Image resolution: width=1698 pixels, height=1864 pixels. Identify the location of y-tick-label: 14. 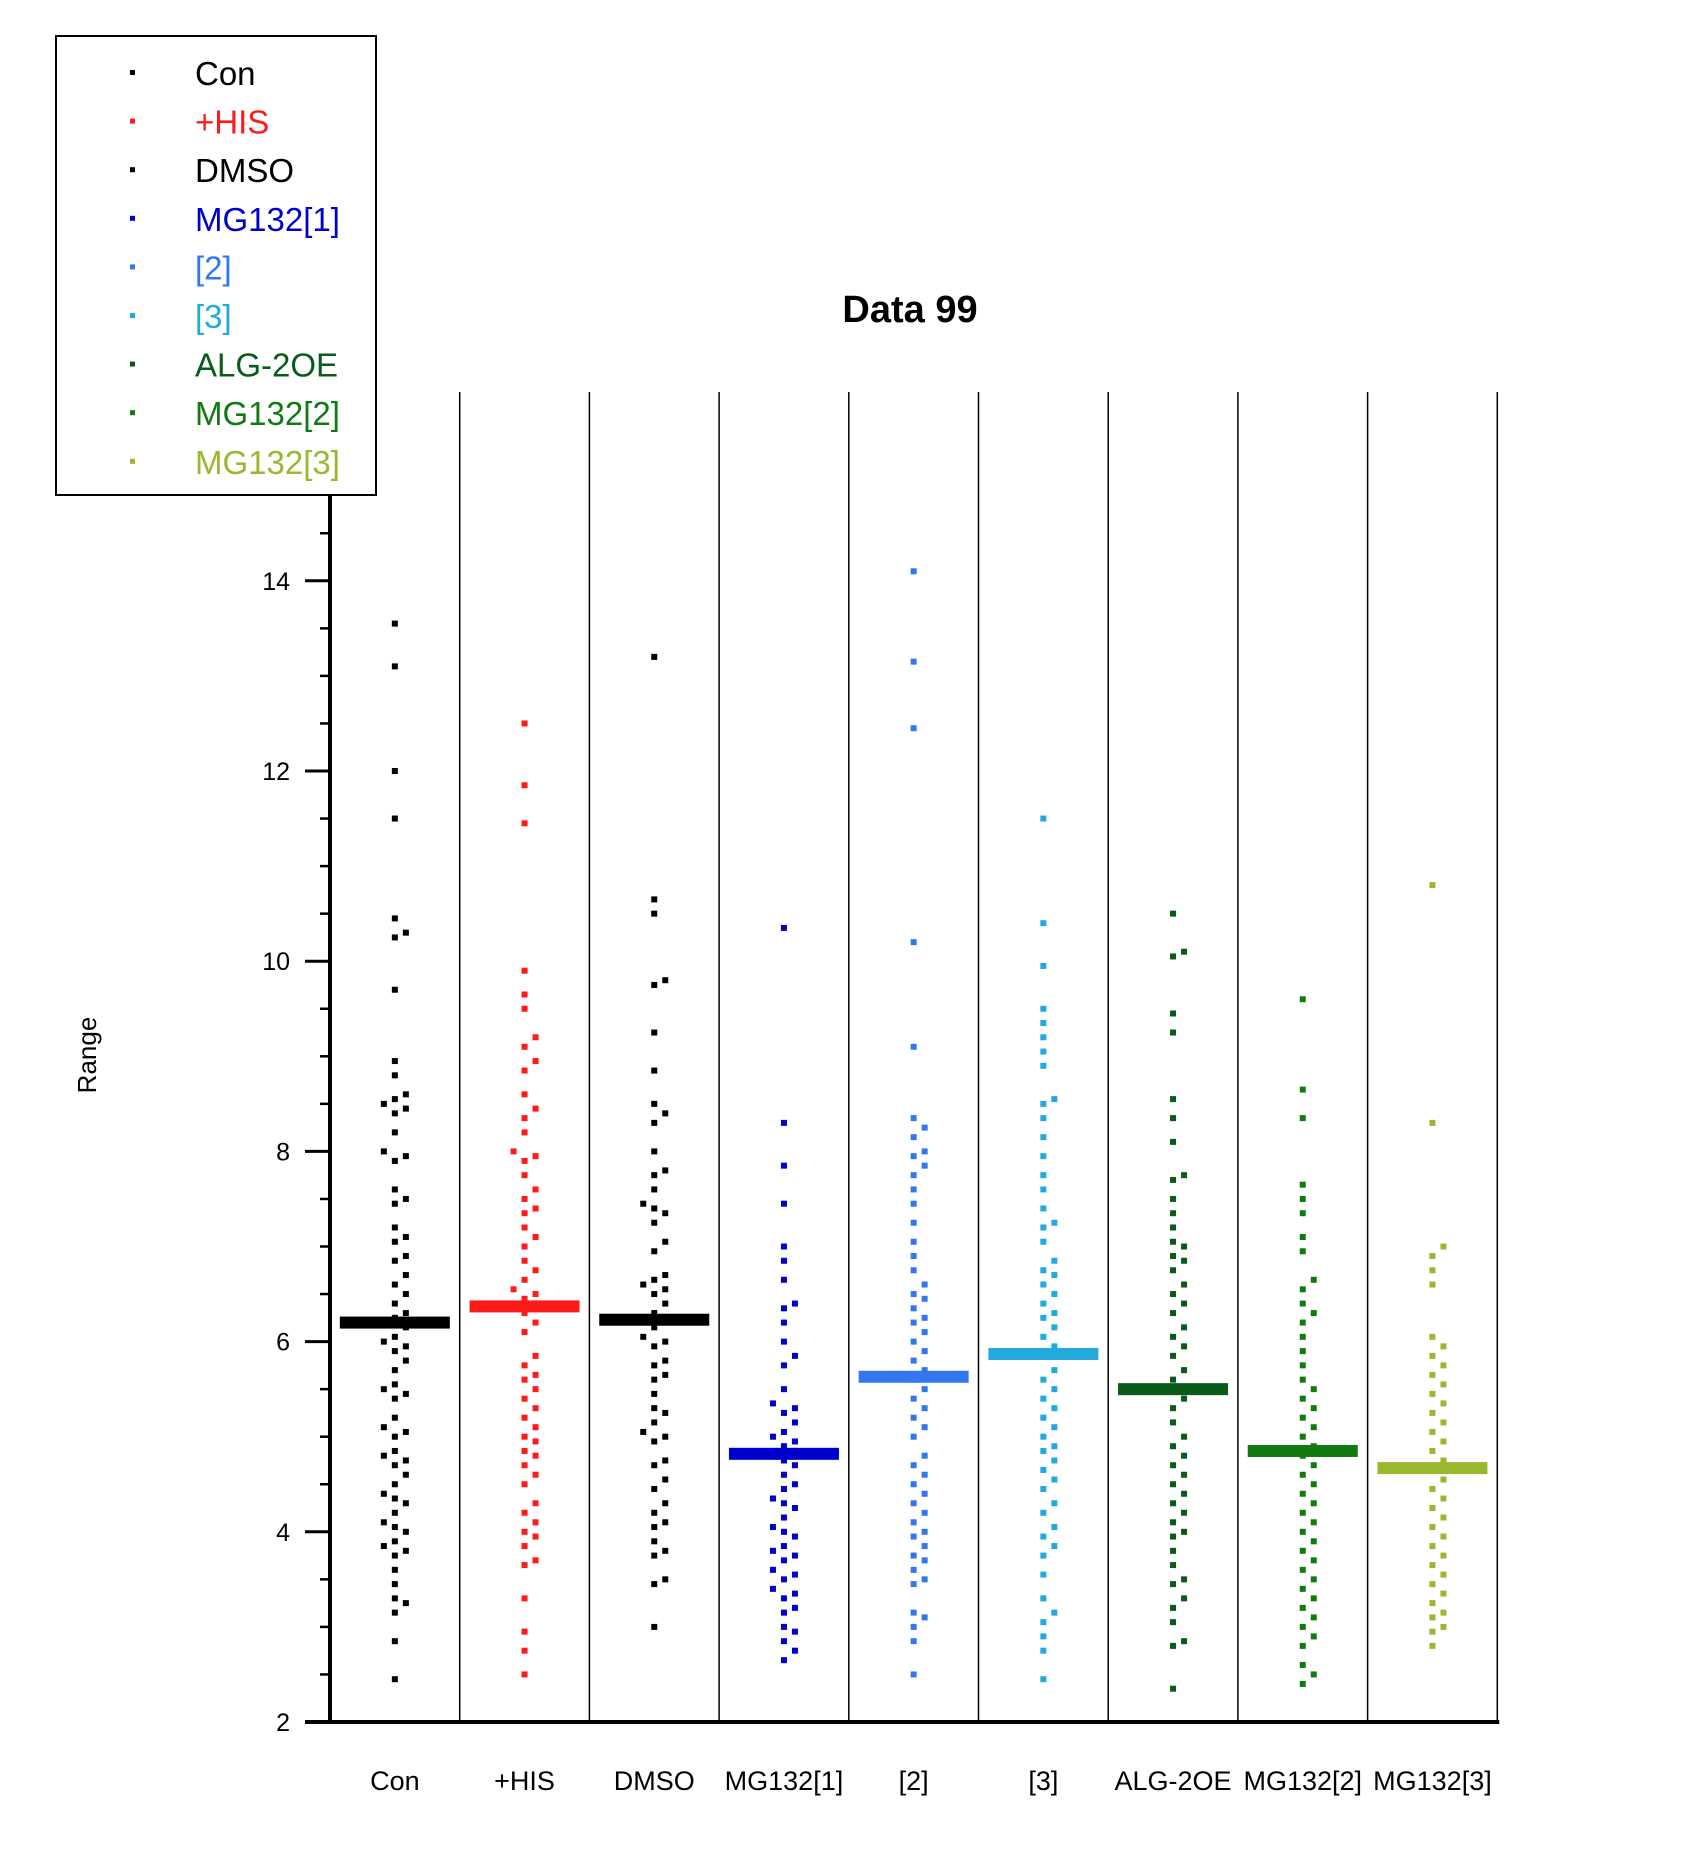
(276, 582).